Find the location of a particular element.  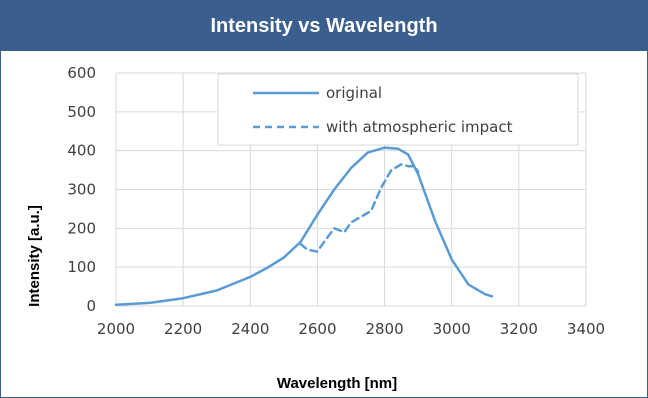

series-line-with-atmospheric-impact is located at coordinates (359, 208).